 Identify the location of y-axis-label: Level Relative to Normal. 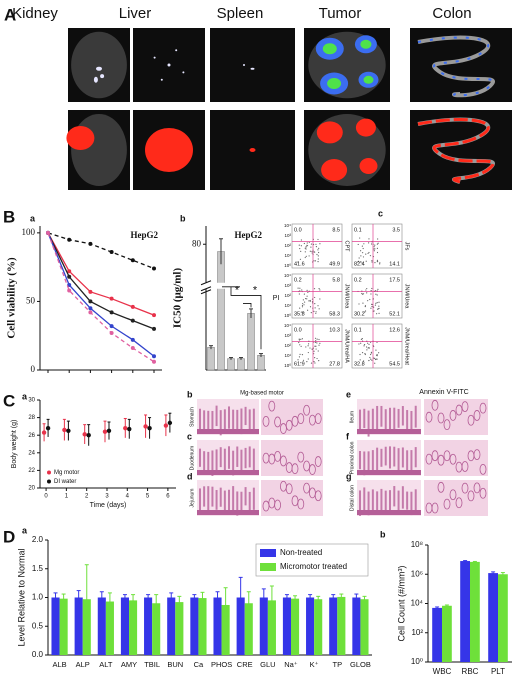
(21, 597).